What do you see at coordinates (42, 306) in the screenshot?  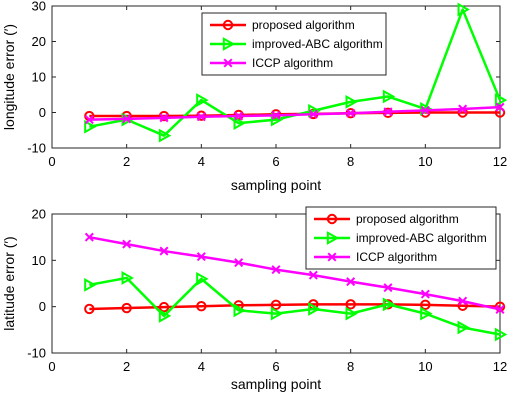 I see `y-tick-label: 0` at bounding box center [42, 306].